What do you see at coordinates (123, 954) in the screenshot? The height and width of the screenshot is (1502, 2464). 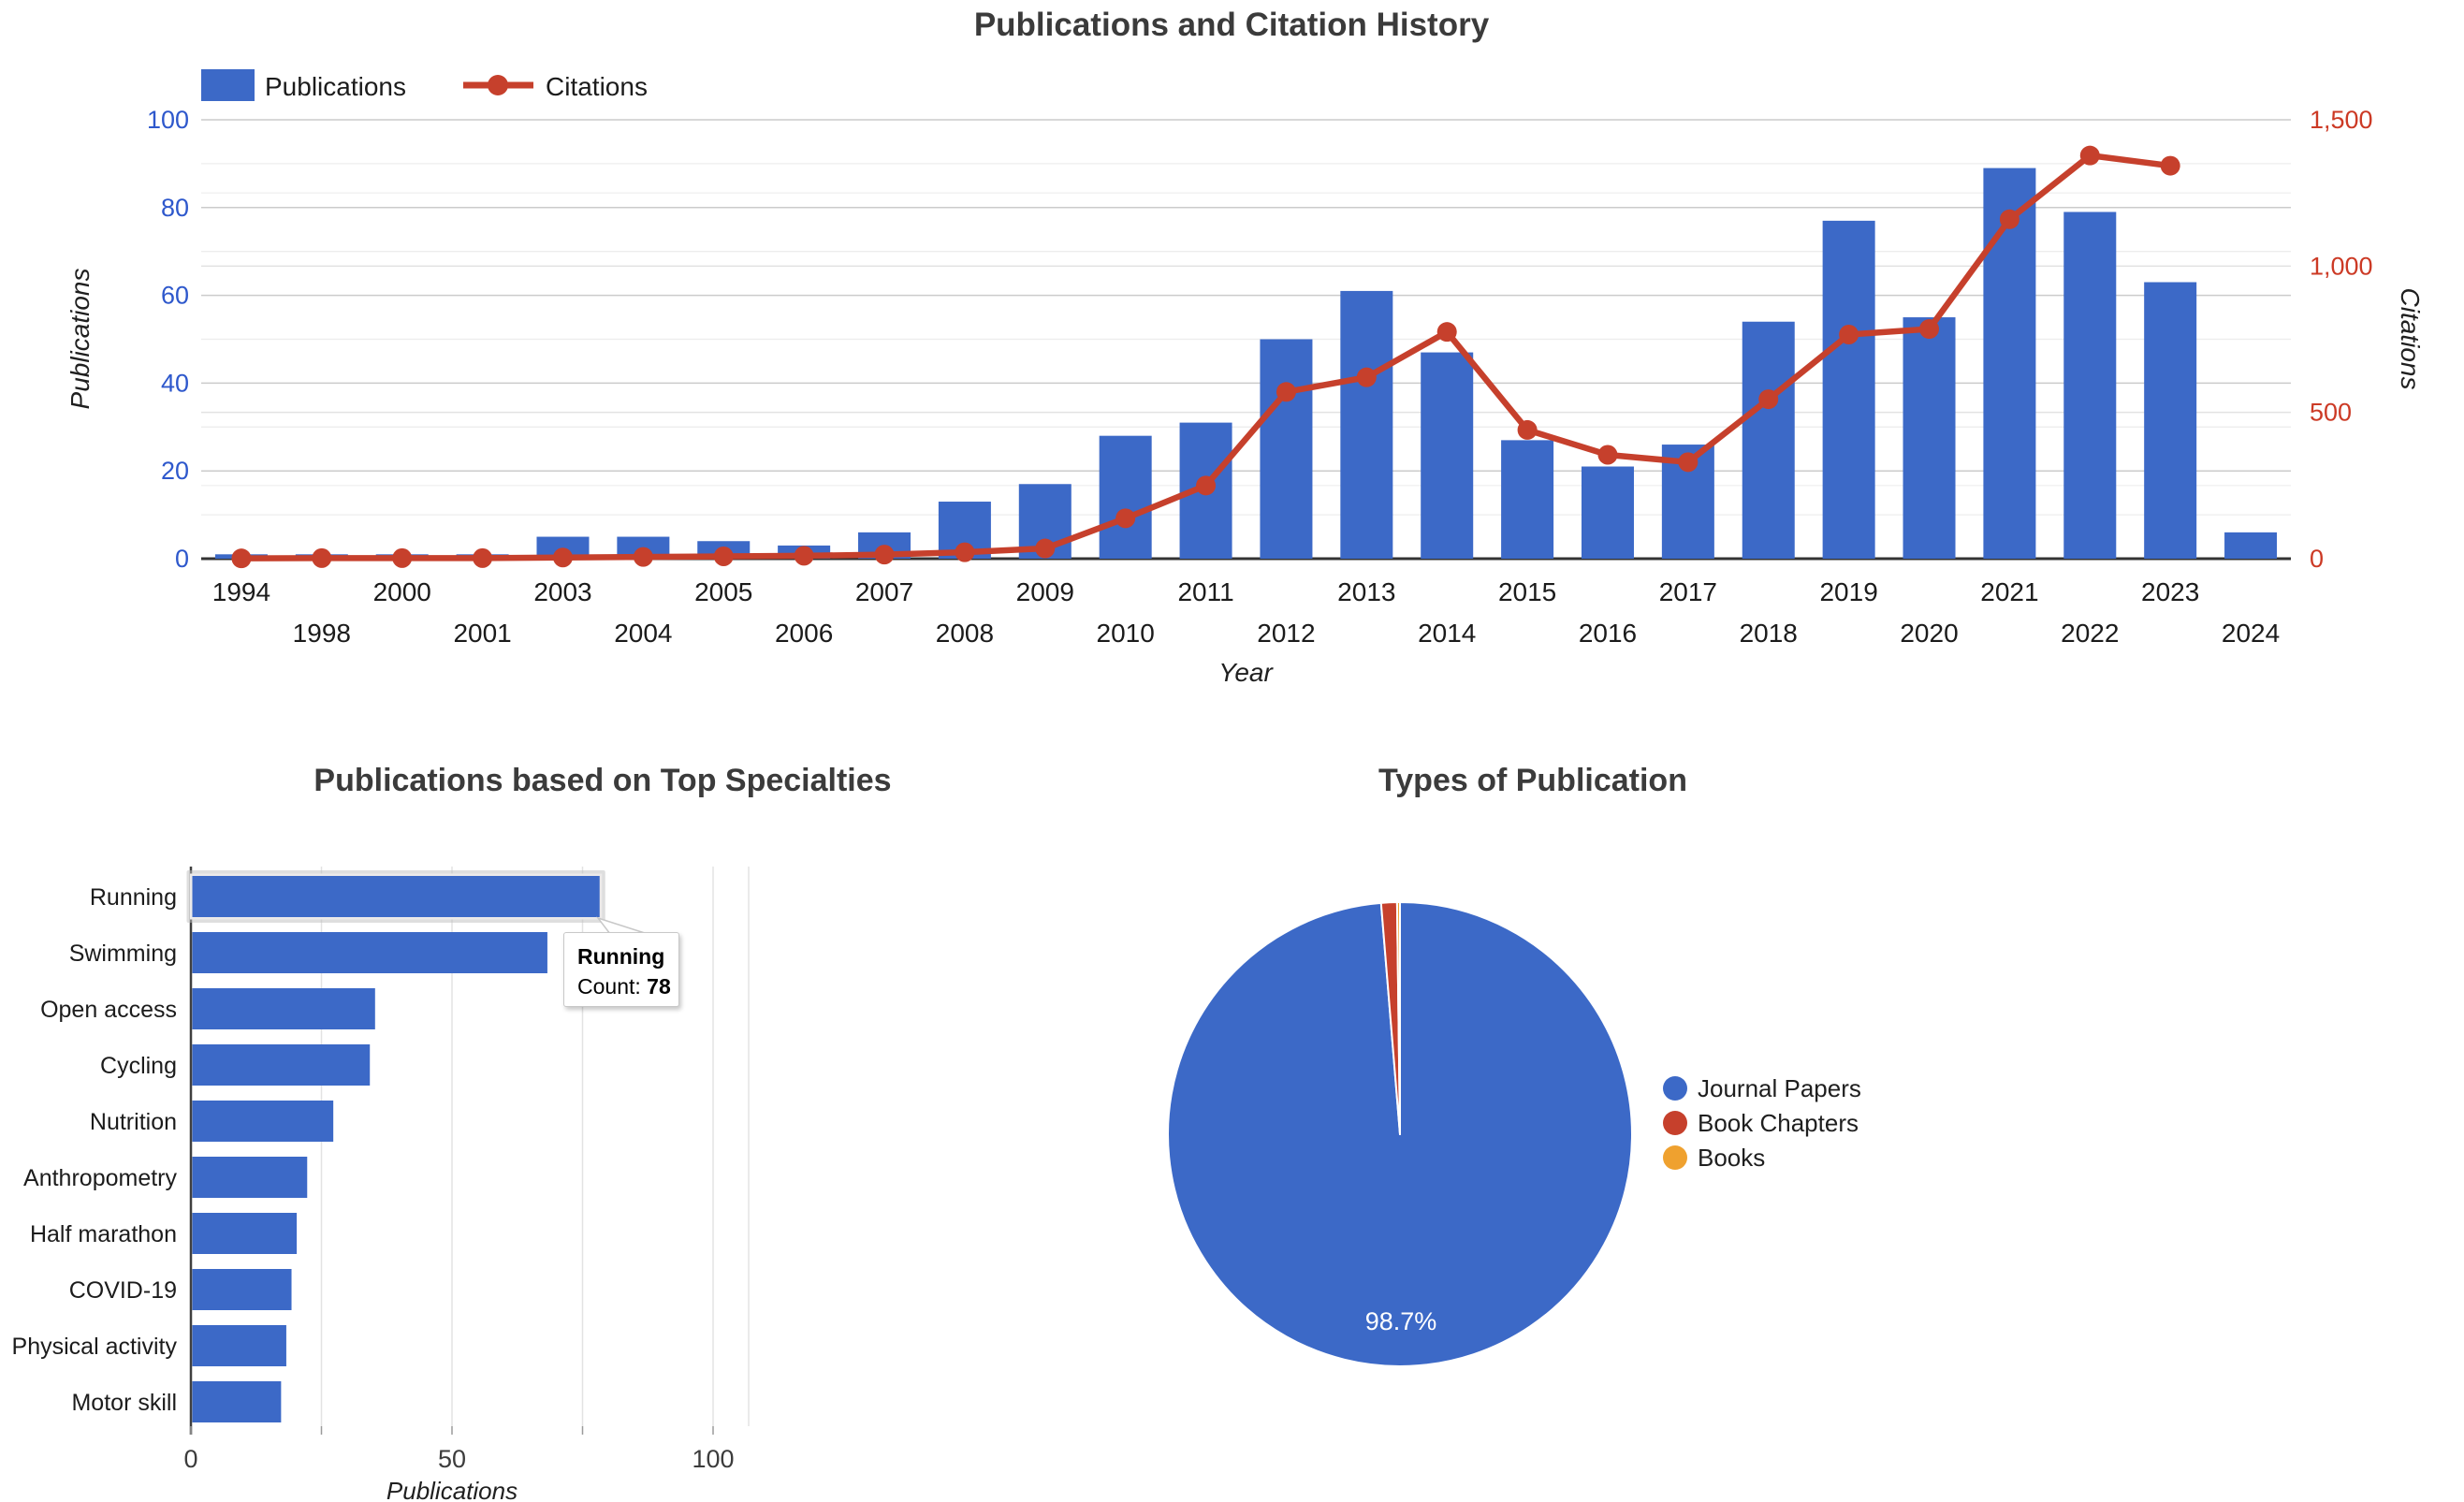 I see `category-label: Swimming` at bounding box center [123, 954].